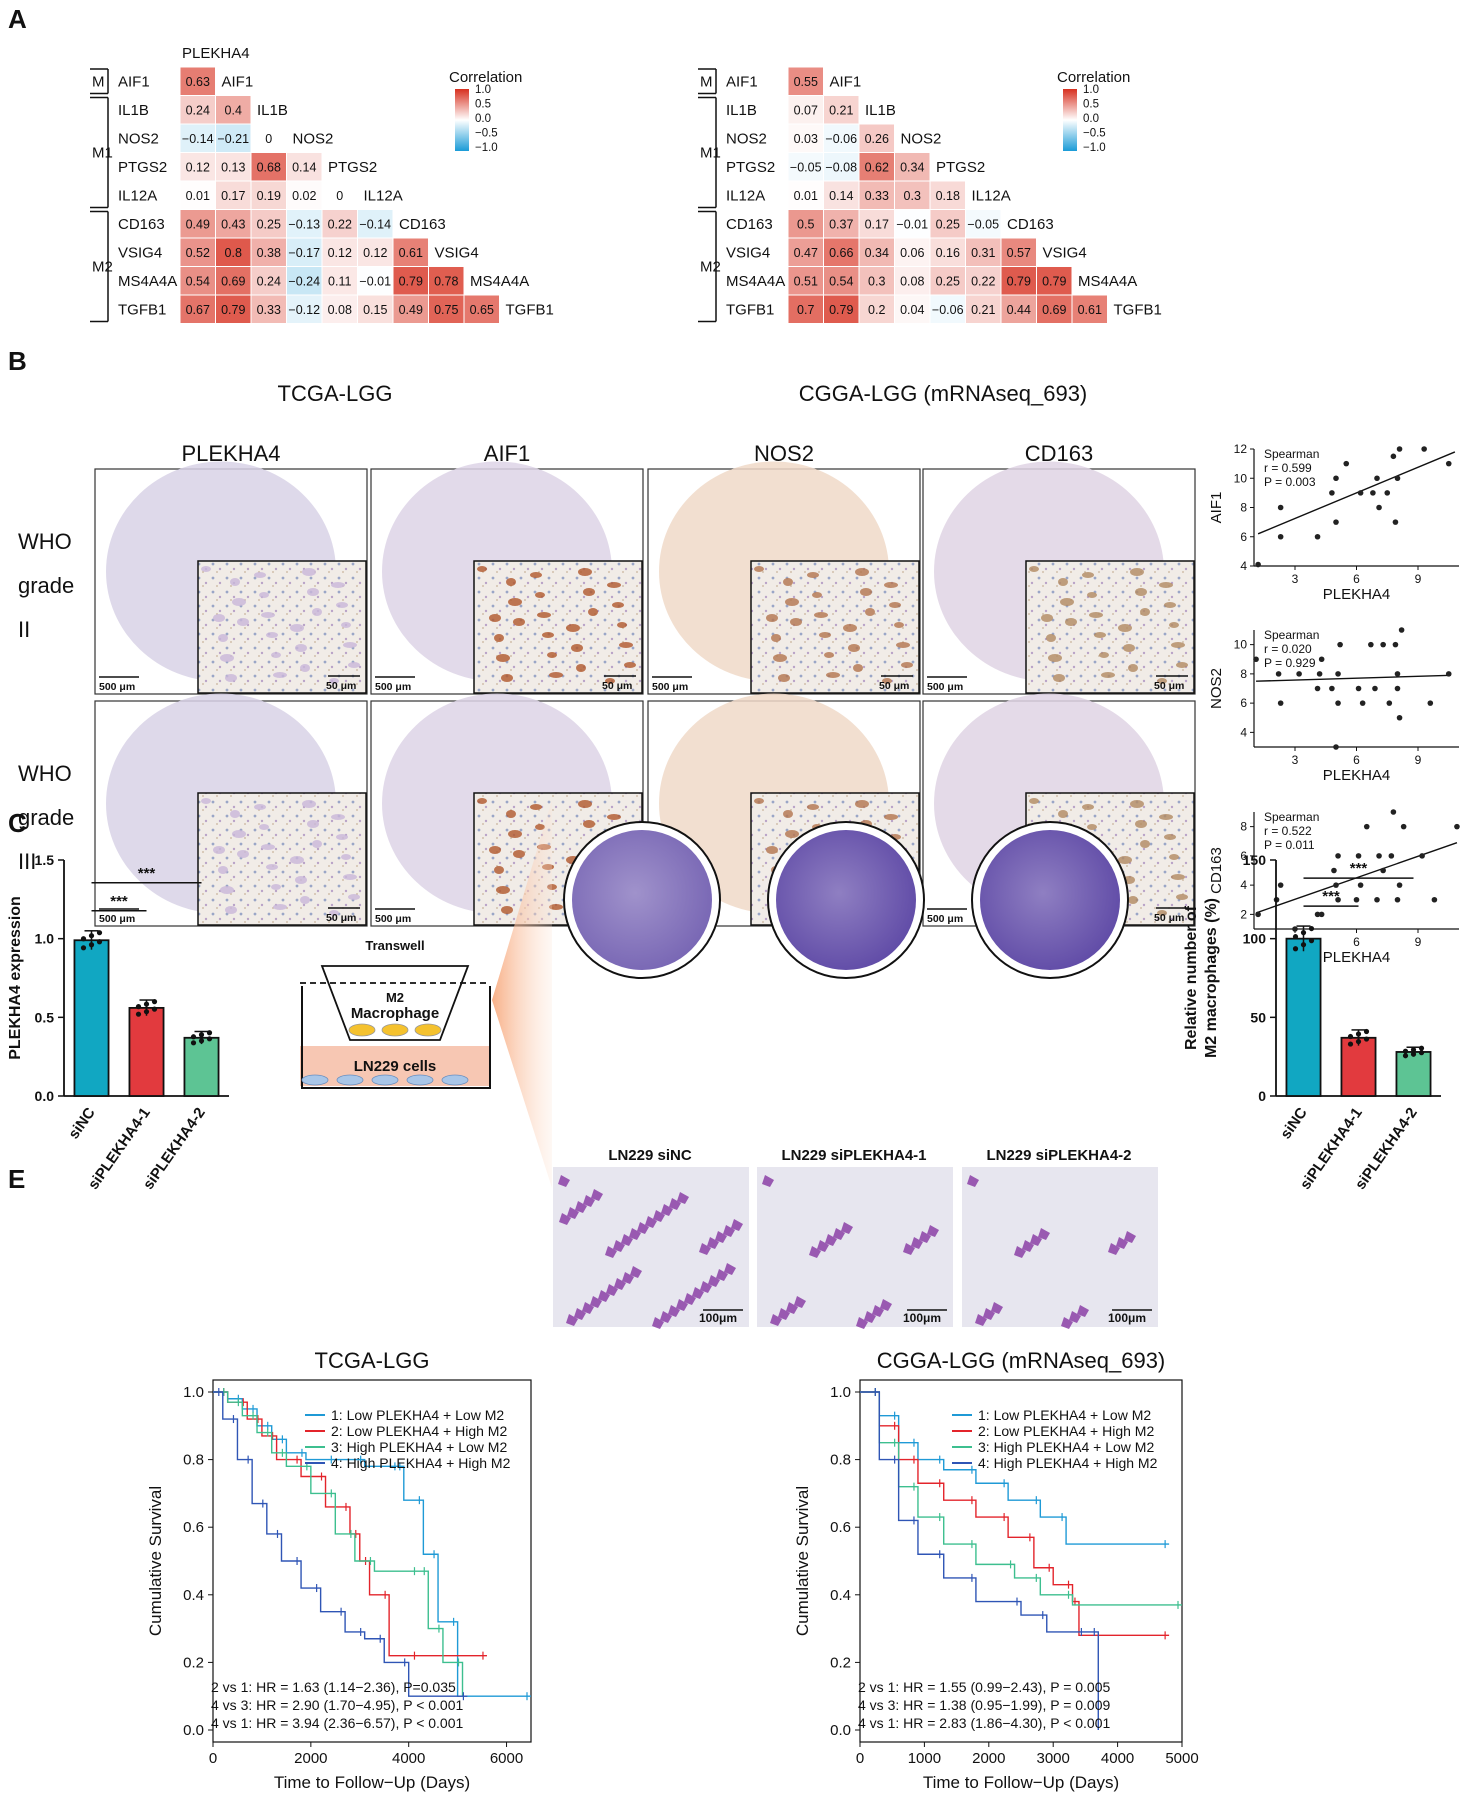  What do you see at coordinates (1241, 645) in the screenshot?
I see `scatter-y-tick-label: 10` at bounding box center [1241, 645].